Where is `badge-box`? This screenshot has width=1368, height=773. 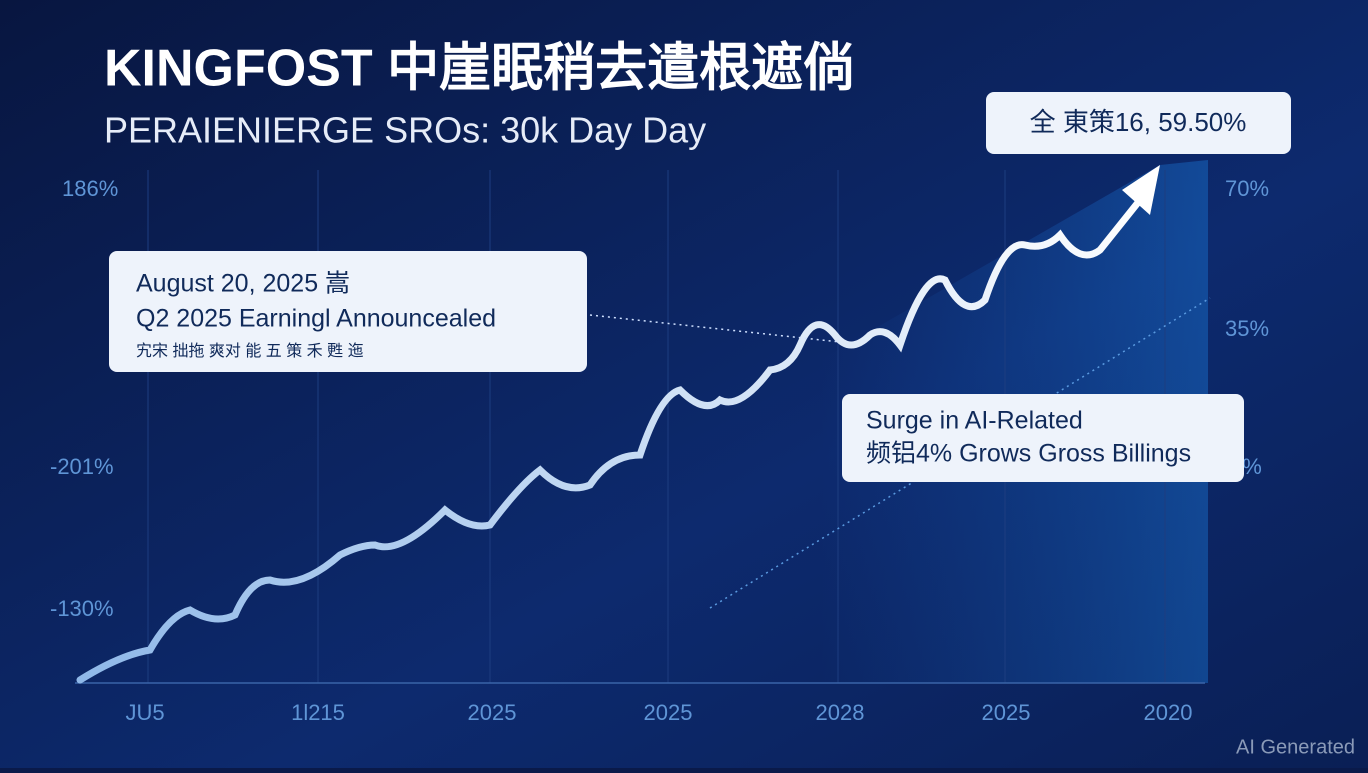
badge-box is located at coordinates (1138, 123).